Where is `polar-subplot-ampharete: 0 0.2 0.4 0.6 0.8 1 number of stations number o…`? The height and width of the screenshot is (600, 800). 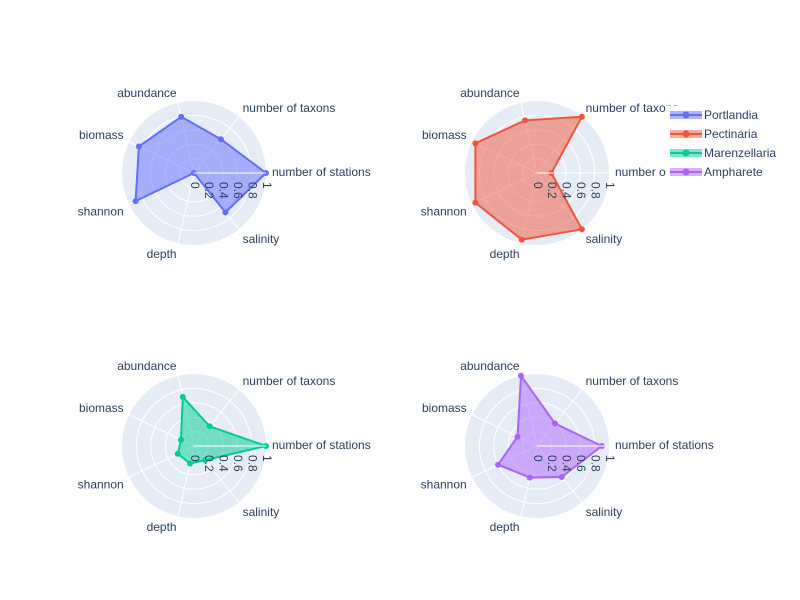
polar-subplot-ampharete: 0 0.2 0.4 0.6 0.8 1 number of stations number o… is located at coordinates (567, 446).